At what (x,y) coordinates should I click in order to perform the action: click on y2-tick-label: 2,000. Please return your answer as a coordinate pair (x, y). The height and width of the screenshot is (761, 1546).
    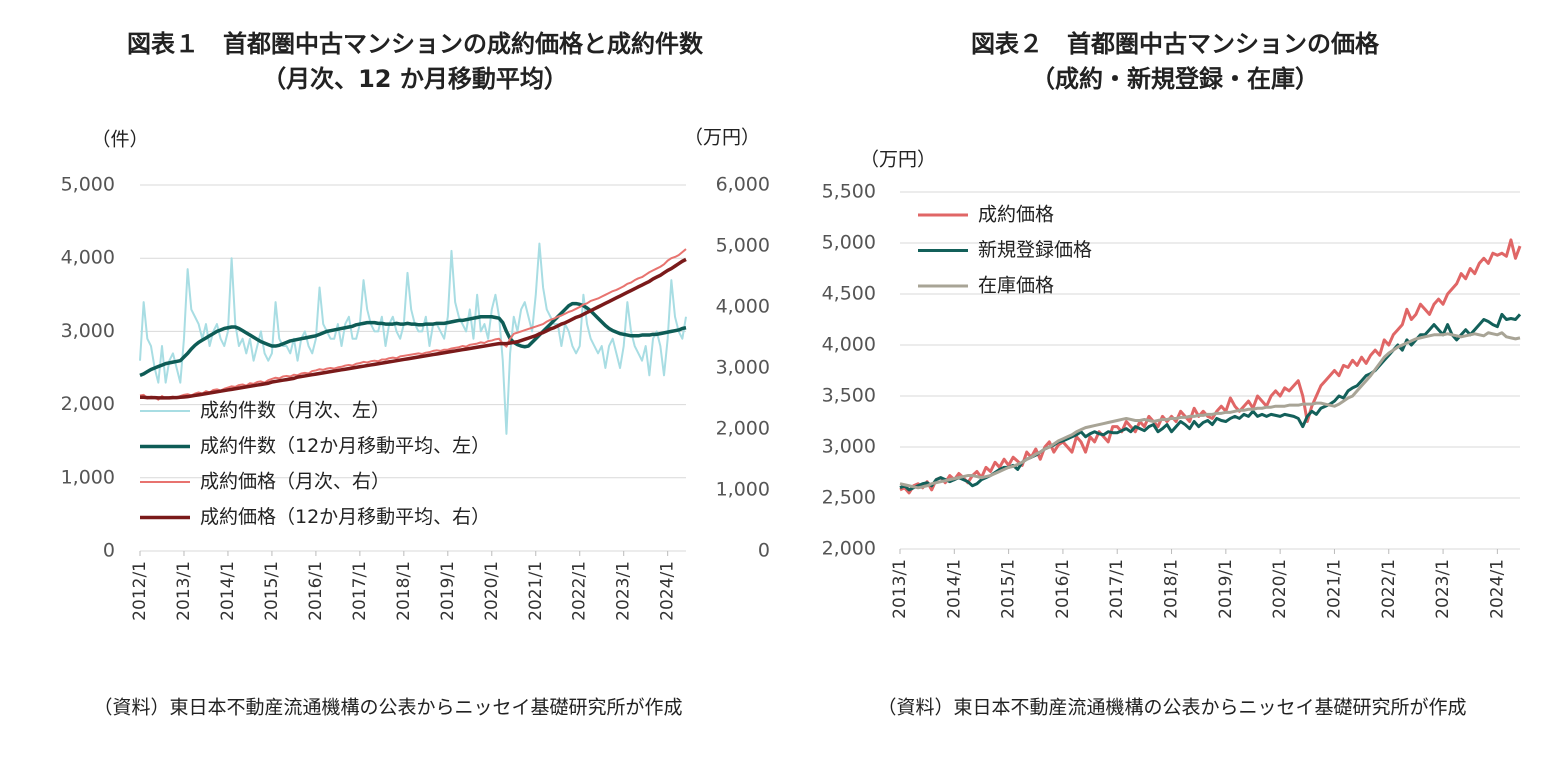
    Looking at the image, I should click on (743, 429).